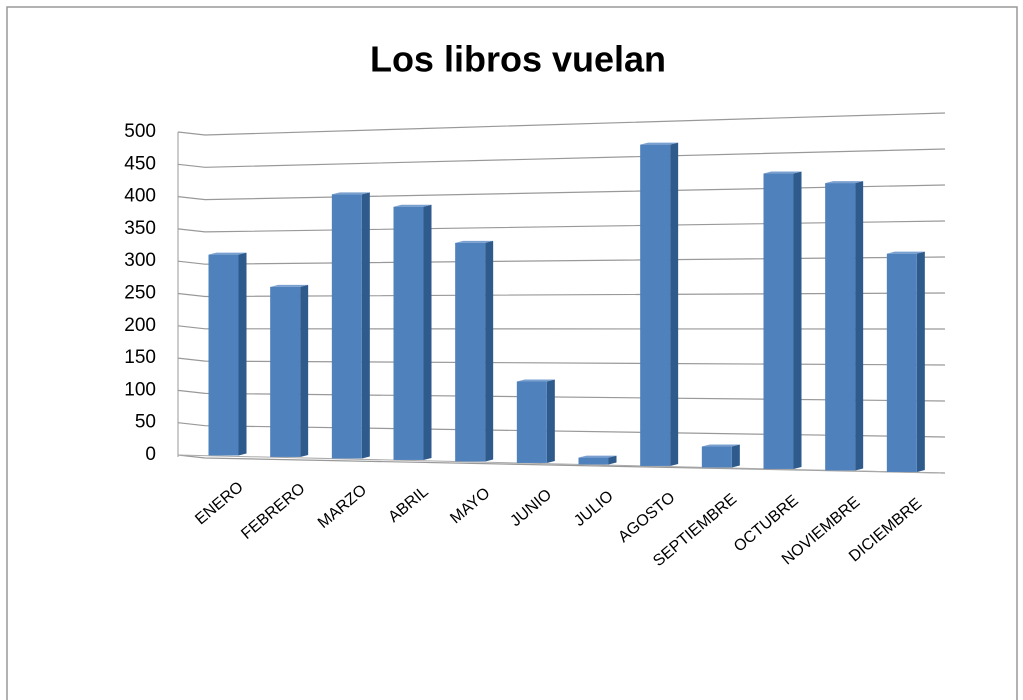 The width and height of the screenshot is (1023, 700). Describe the element at coordinates (145, 422) in the screenshot. I see `y-tick-label: 50` at that location.